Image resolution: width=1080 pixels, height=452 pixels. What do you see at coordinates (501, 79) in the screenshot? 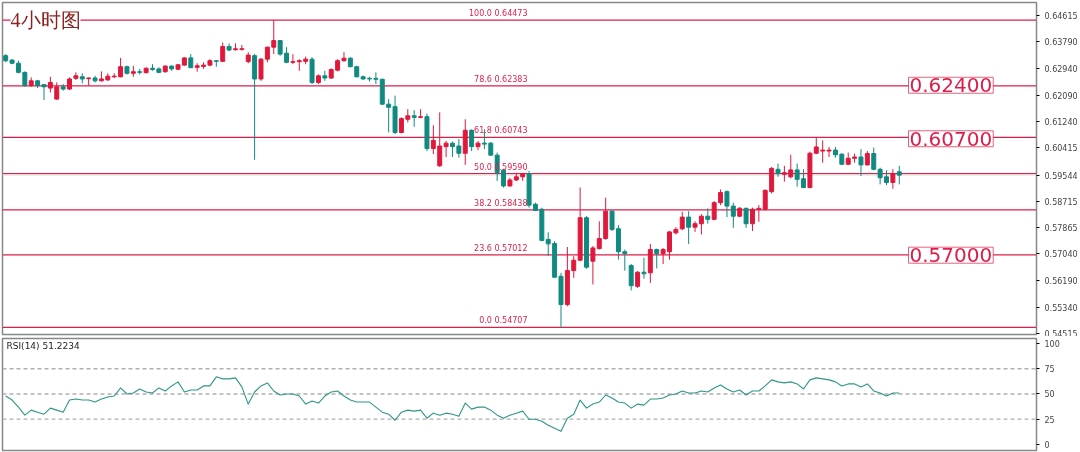
I see `ref-line-label: 78.6 0.62383` at bounding box center [501, 79].